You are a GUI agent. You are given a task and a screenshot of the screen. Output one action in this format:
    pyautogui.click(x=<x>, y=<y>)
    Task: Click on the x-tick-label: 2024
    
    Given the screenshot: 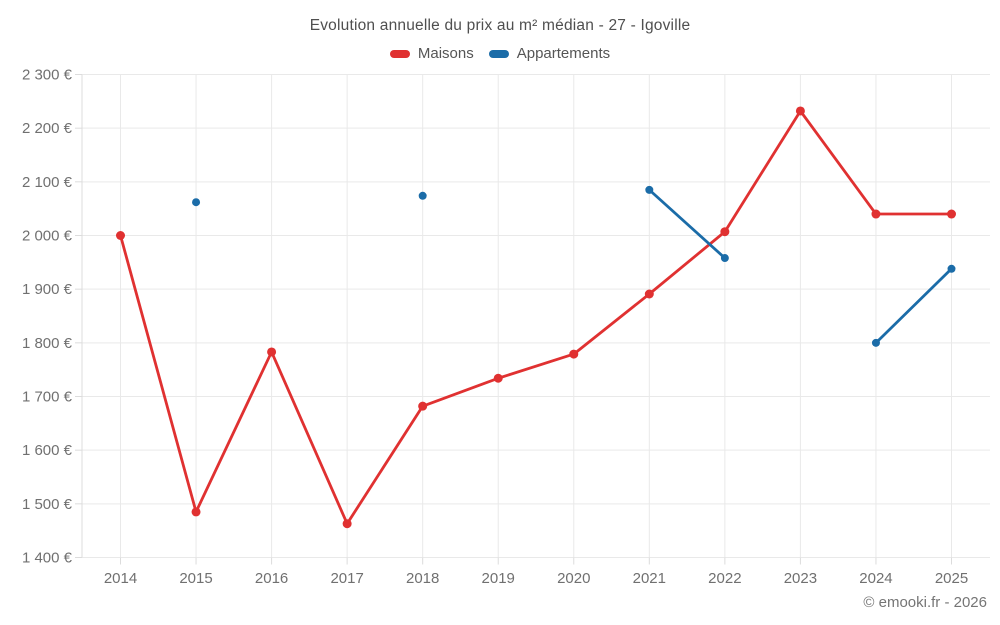 What is the action you would take?
    pyautogui.click(x=875, y=578)
    